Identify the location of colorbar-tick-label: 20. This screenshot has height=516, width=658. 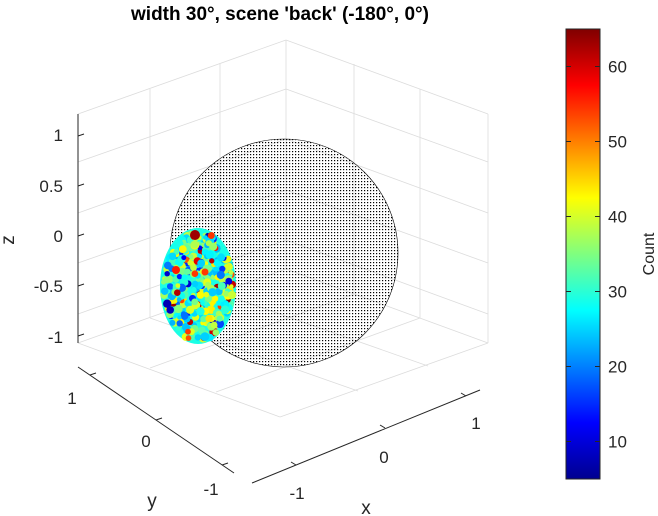
(617, 367).